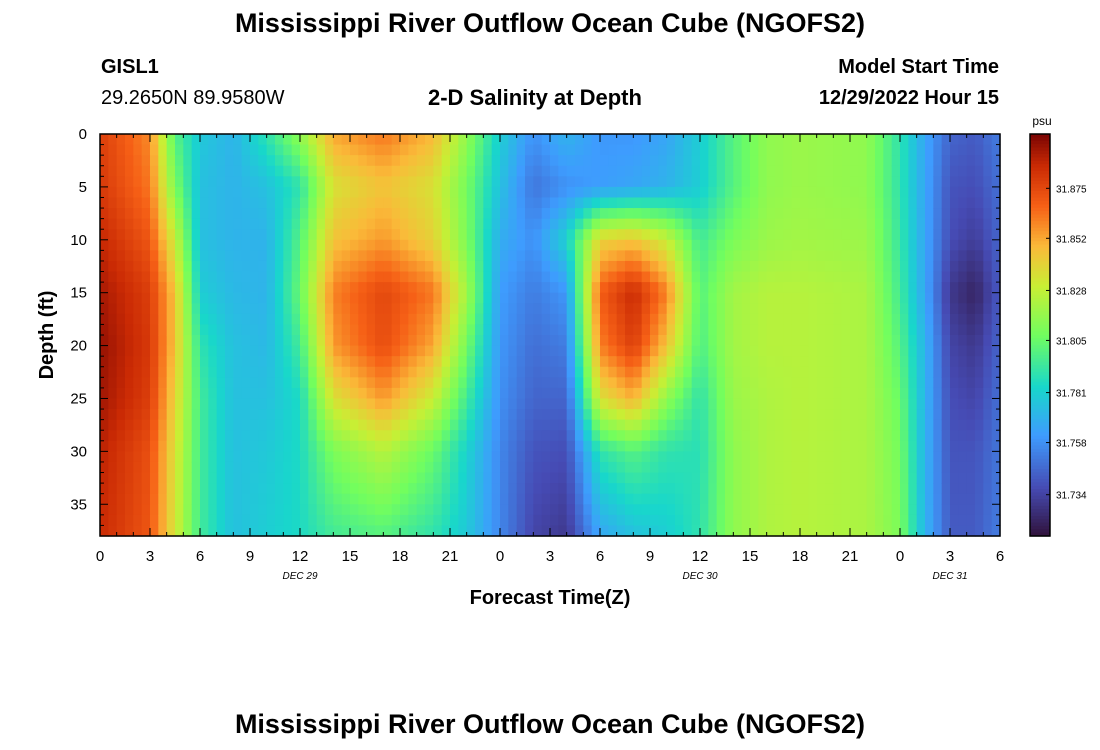 Image resolution: width=1100 pixels, height=750 pixels. What do you see at coordinates (1040, 203) in the screenshot?
I see `colorbar-segment` at bounding box center [1040, 203].